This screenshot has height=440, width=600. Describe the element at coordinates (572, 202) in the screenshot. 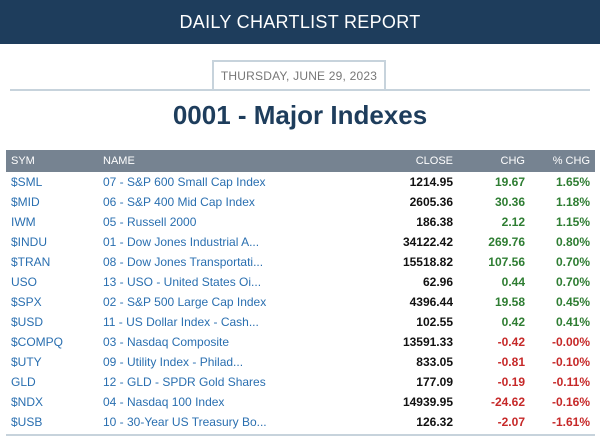

I see `pct-change-value: 1.18%` at that location.